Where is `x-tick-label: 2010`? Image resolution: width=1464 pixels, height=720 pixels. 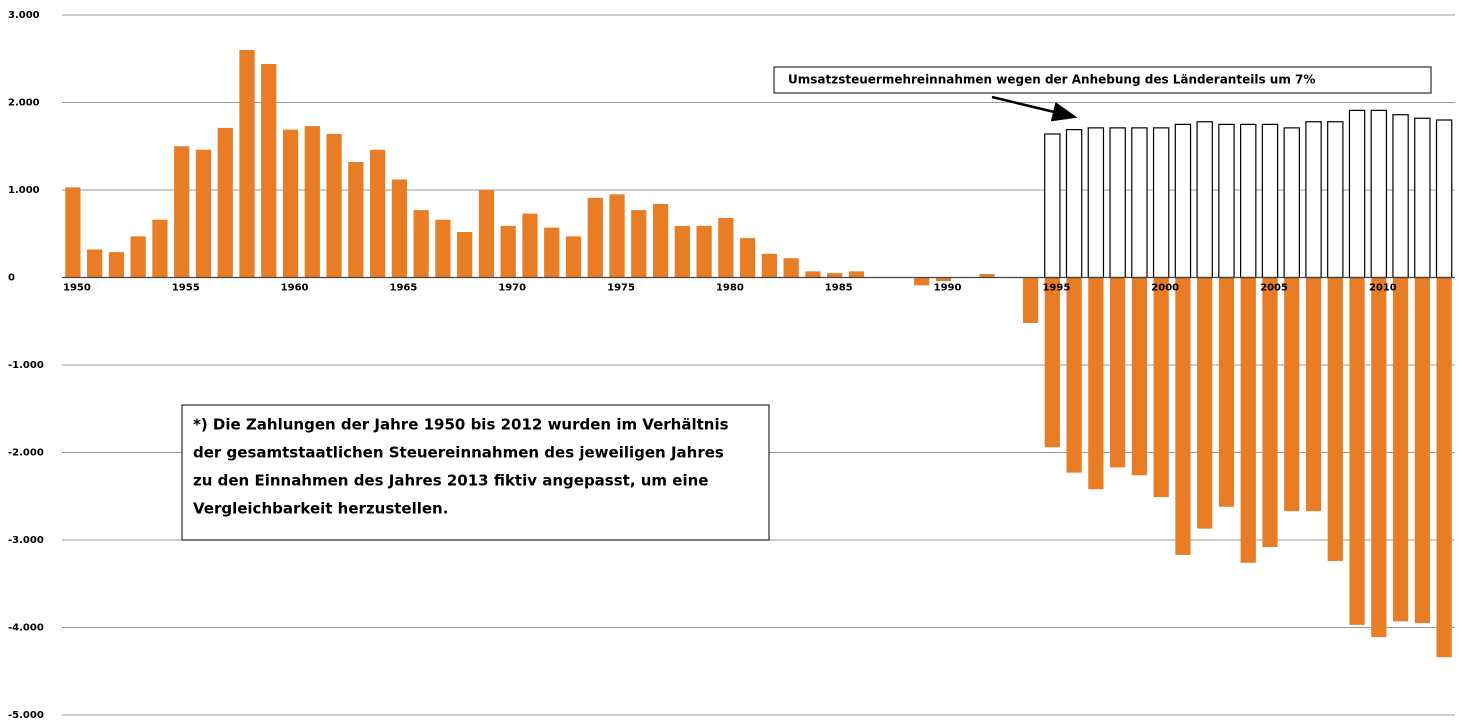 x-tick-label: 2010 is located at coordinates (1383, 288).